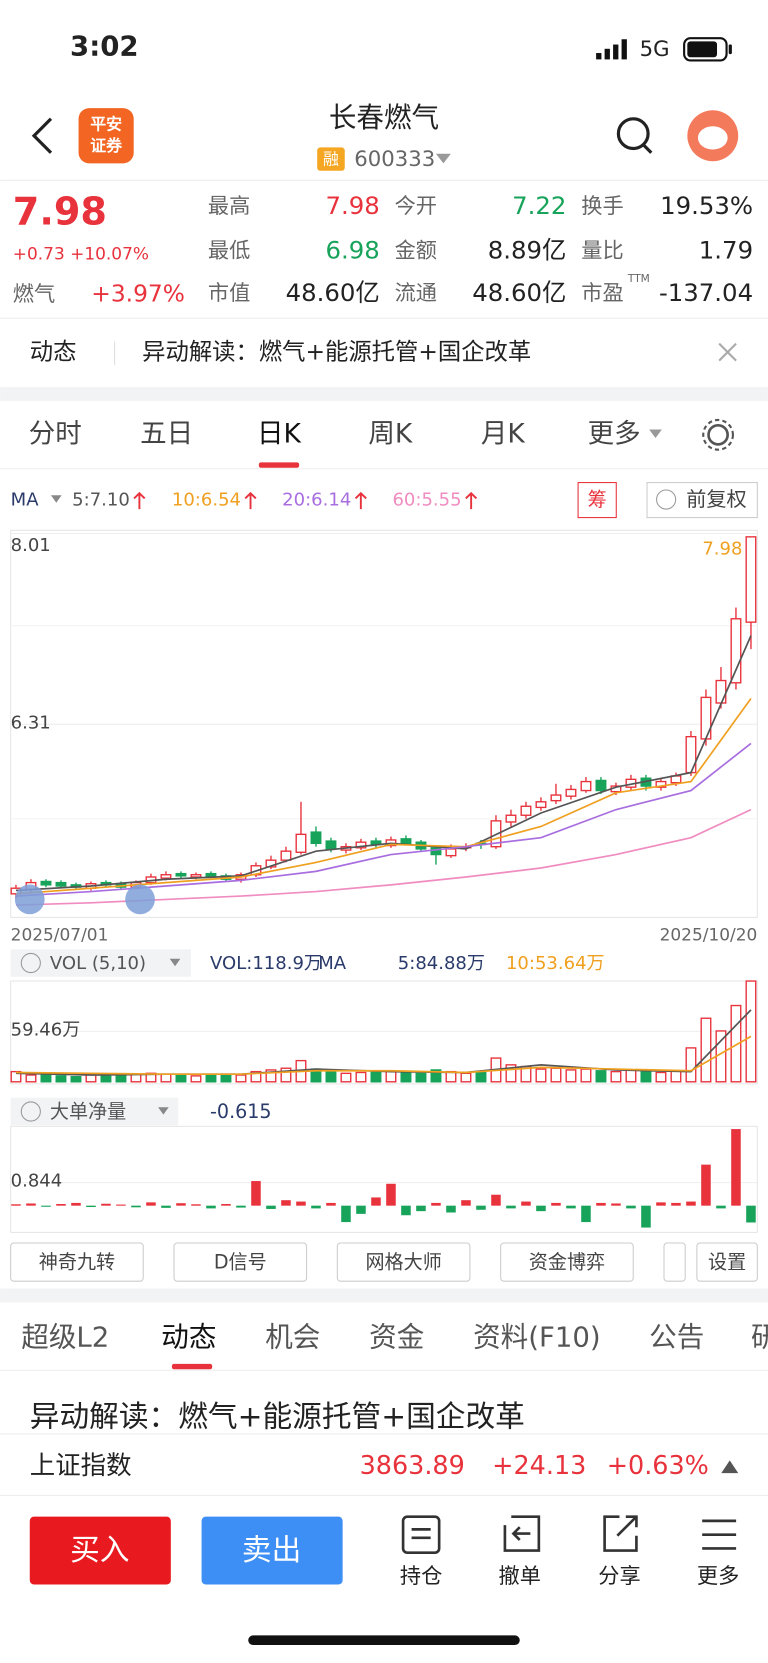  What do you see at coordinates (503, 433) in the screenshot?
I see `period-tab: 月K` at bounding box center [503, 433].